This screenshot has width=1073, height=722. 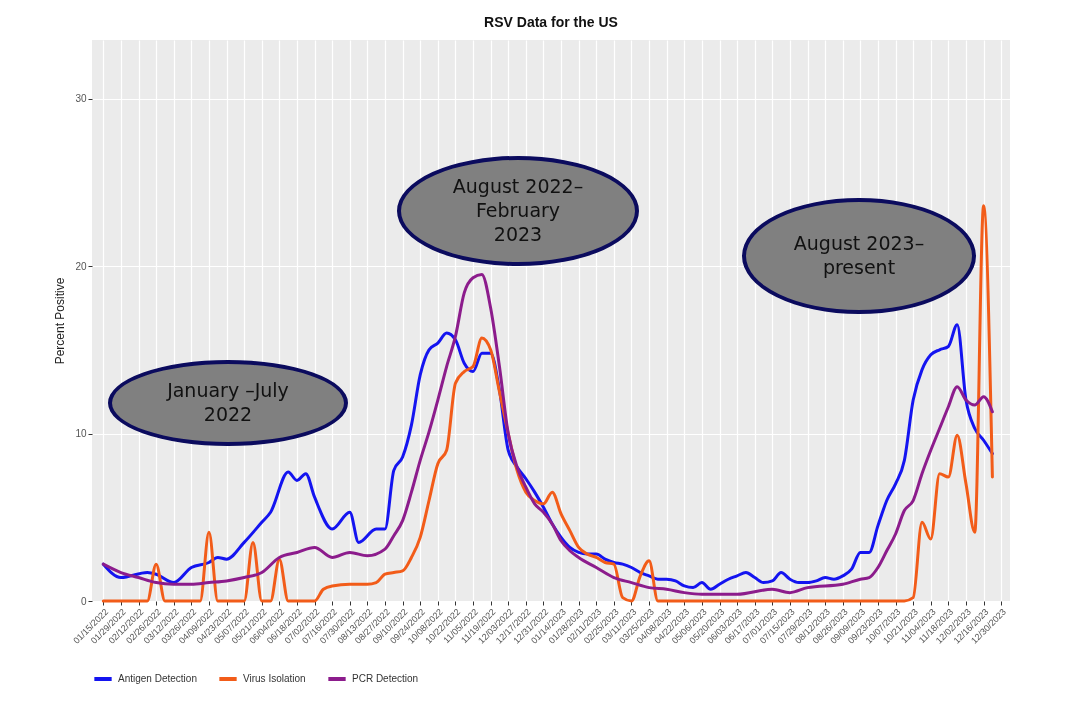 What do you see at coordinates (81, 266) in the screenshot?
I see `y-tick-label: 20` at bounding box center [81, 266].